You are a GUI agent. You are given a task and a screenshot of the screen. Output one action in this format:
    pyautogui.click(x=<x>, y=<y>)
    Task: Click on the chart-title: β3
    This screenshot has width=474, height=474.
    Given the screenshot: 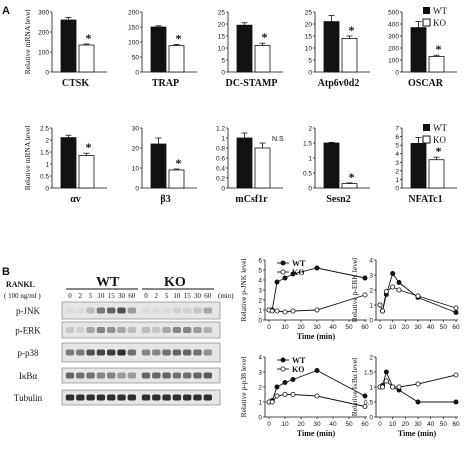 What is the action you would take?
    pyautogui.click(x=165, y=199)
    